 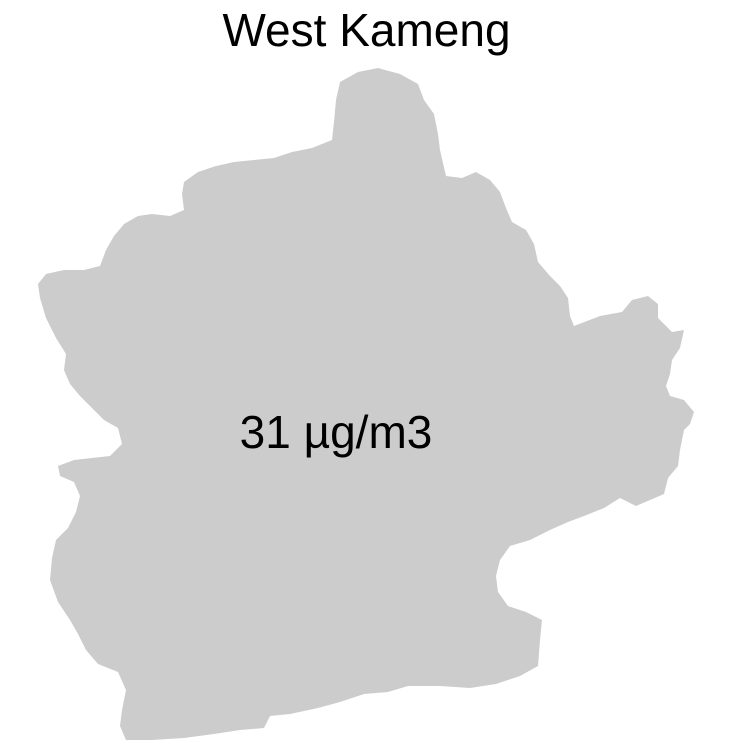 What do you see at coordinates (366, 30) in the screenshot?
I see `map-title: West Kameng` at bounding box center [366, 30].